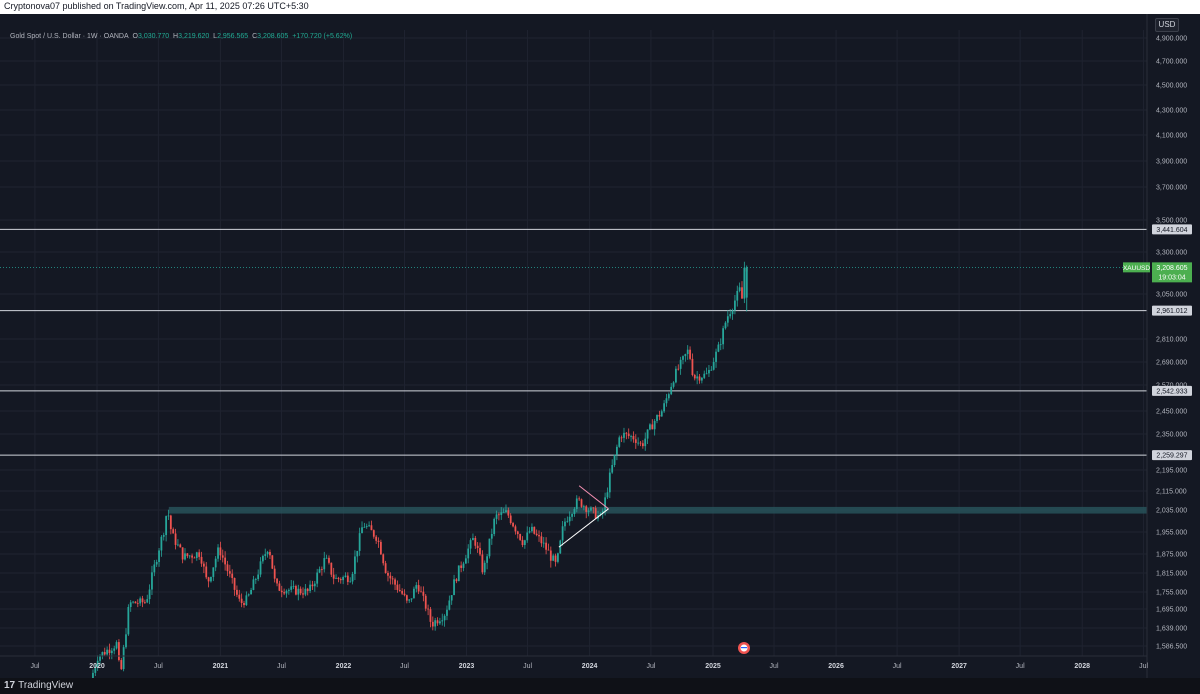 Image resolution: width=1200 pixels, height=694 pixels. What do you see at coordinates (1171, 221) in the screenshot?
I see `price-tick-label: 3,500.000` at bounding box center [1171, 221].